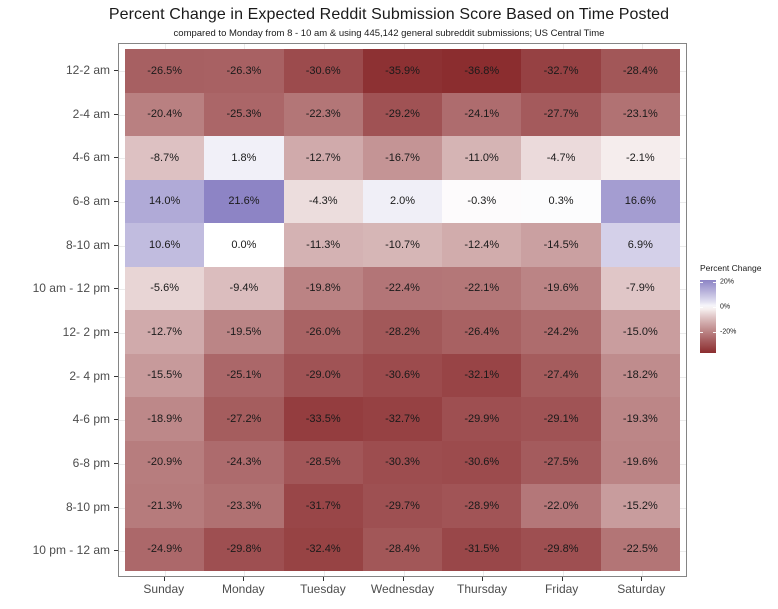  What do you see at coordinates (71, 550) in the screenshot?
I see `y-axis-label: 10 pm - 12 am` at bounding box center [71, 550].